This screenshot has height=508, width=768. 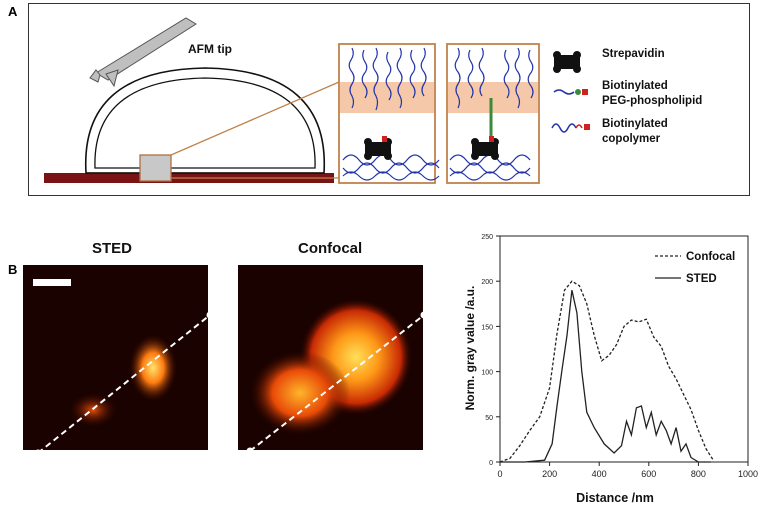 What do you see at coordinates (112, 248) in the screenshot?
I see `sted-title: STED` at bounding box center [112, 248].